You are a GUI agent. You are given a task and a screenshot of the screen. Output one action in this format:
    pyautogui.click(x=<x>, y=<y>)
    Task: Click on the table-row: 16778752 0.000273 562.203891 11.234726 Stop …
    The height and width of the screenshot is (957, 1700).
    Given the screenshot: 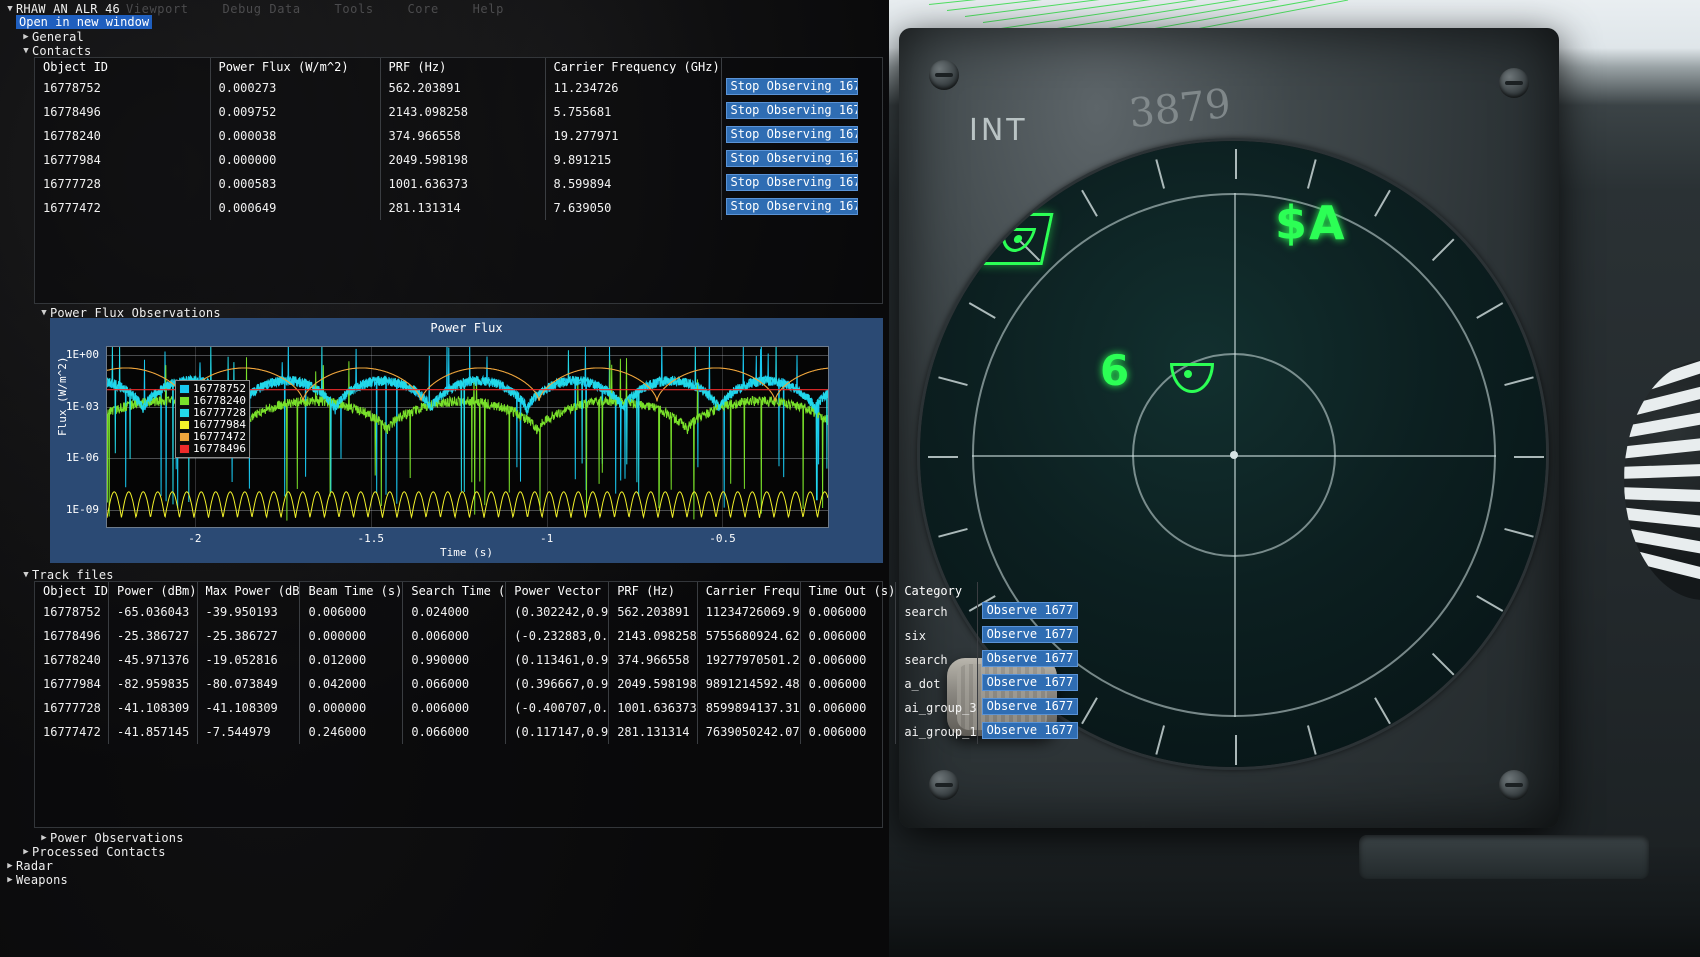 What is the action you would take?
    pyautogui.click(x=458, y=88)
    